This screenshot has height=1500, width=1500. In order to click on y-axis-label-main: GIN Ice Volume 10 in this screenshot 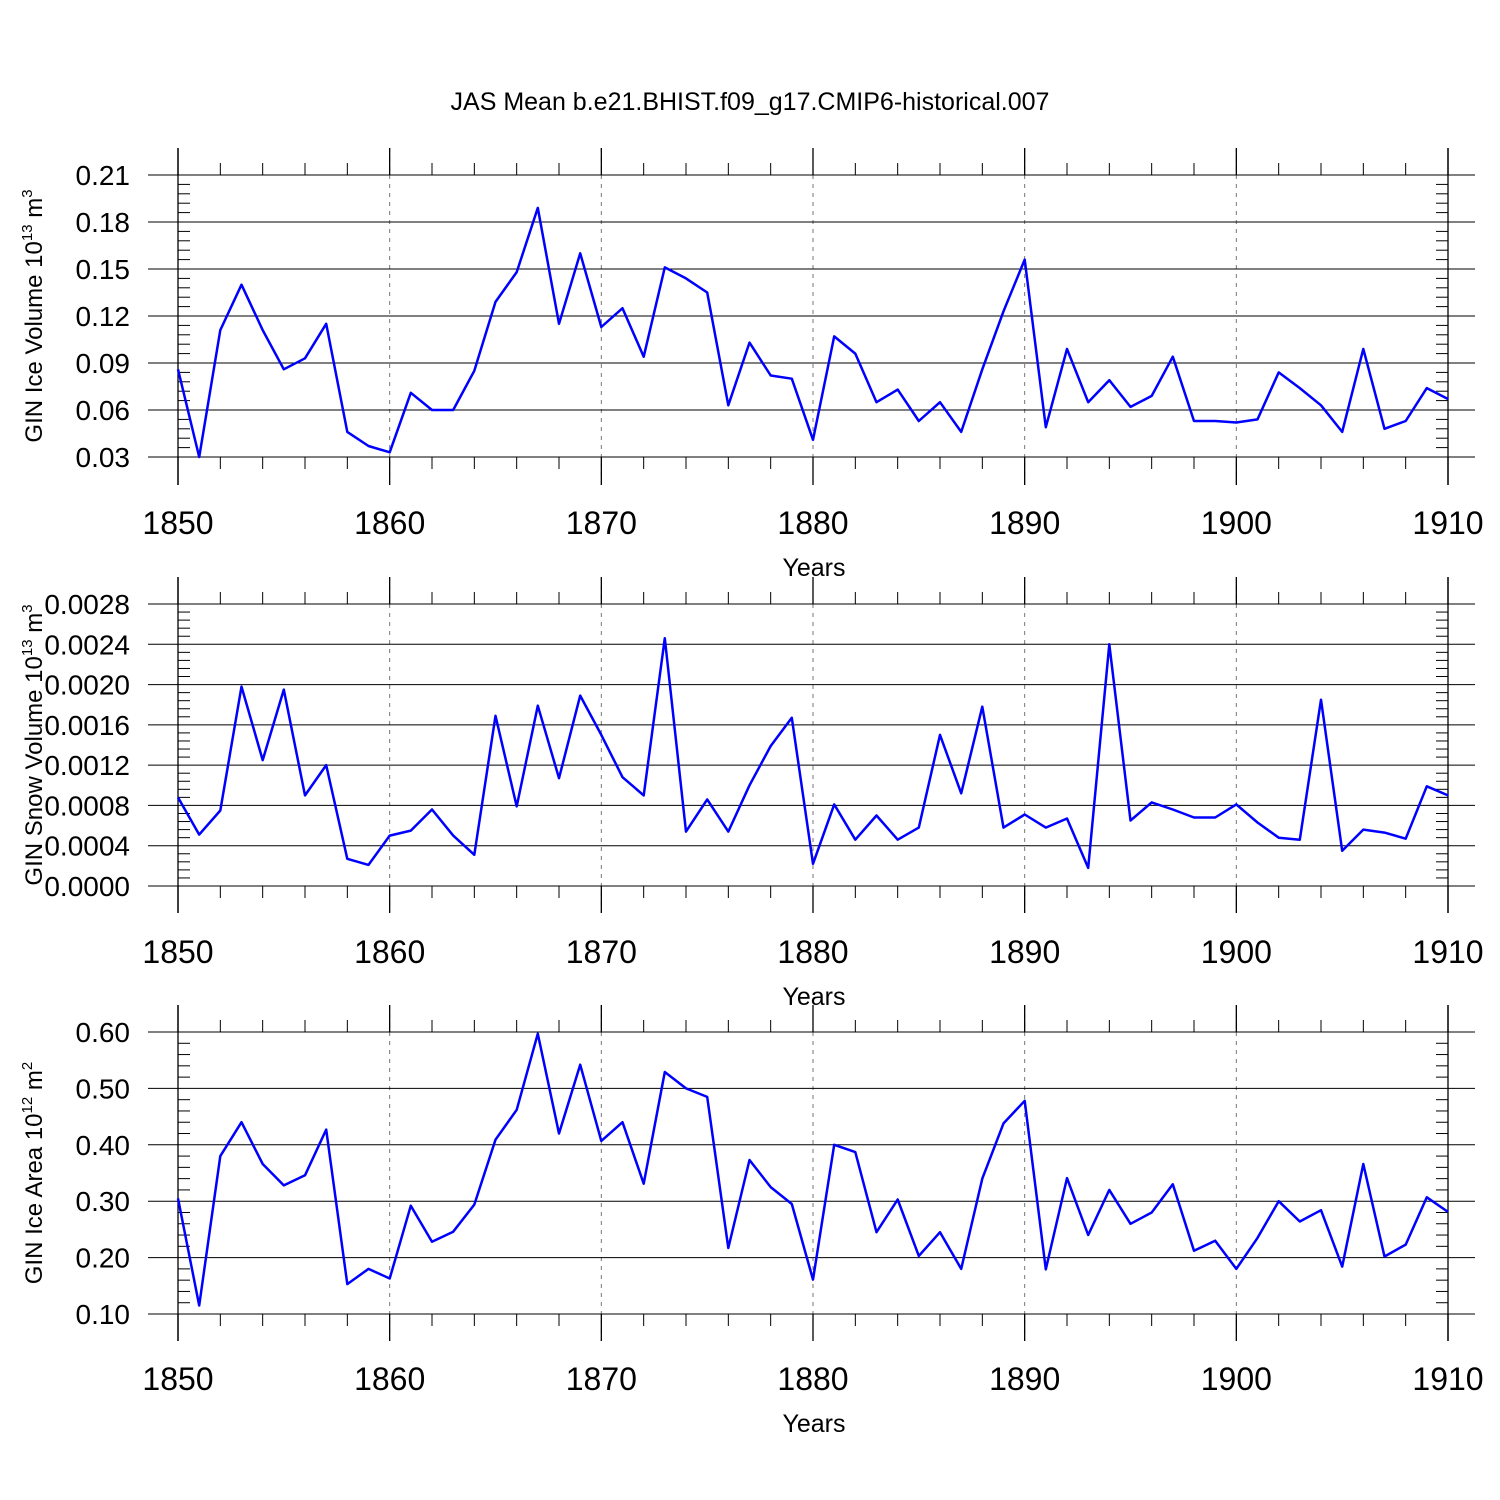, I will do `click(34, 341)`.